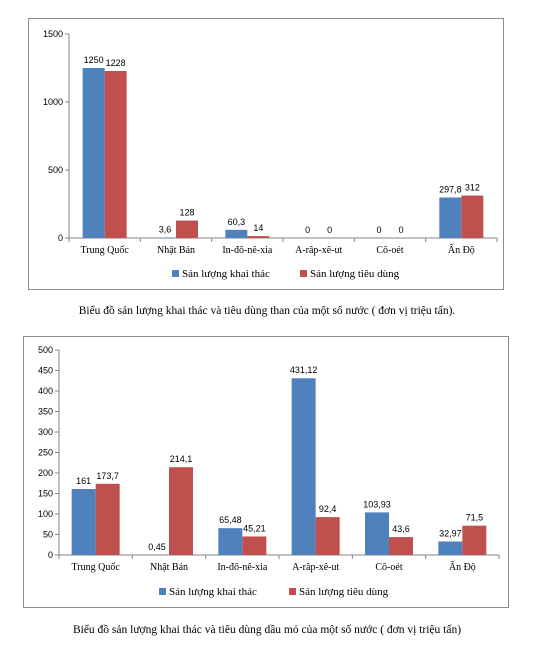 This screenshot has height=652, width=534. Describe the element at coordinates (237, 222) in the screenshot. I see `data-label: 60,3` at that location.